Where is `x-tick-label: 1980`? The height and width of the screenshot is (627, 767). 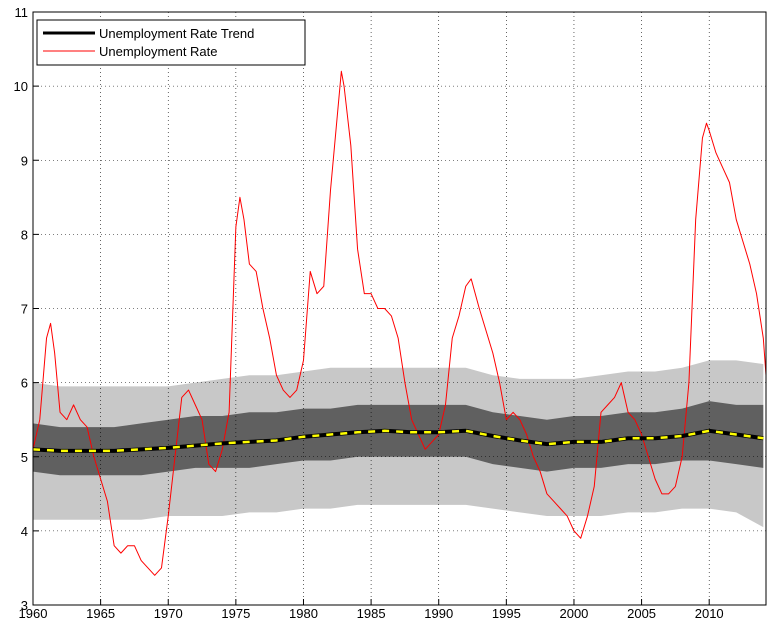 x-tick-label: 1980 is located at coordinates (303, 613).